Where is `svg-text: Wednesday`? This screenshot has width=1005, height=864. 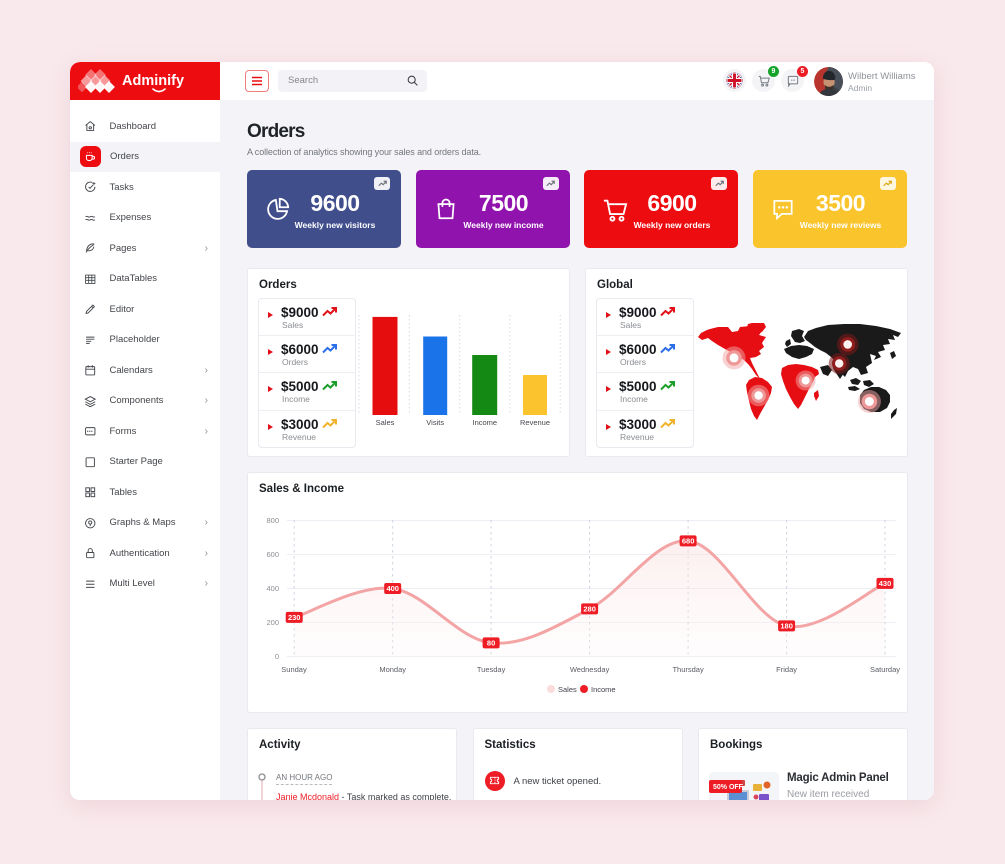 svg-text: Wednesday is located at coordinates (590, 669).